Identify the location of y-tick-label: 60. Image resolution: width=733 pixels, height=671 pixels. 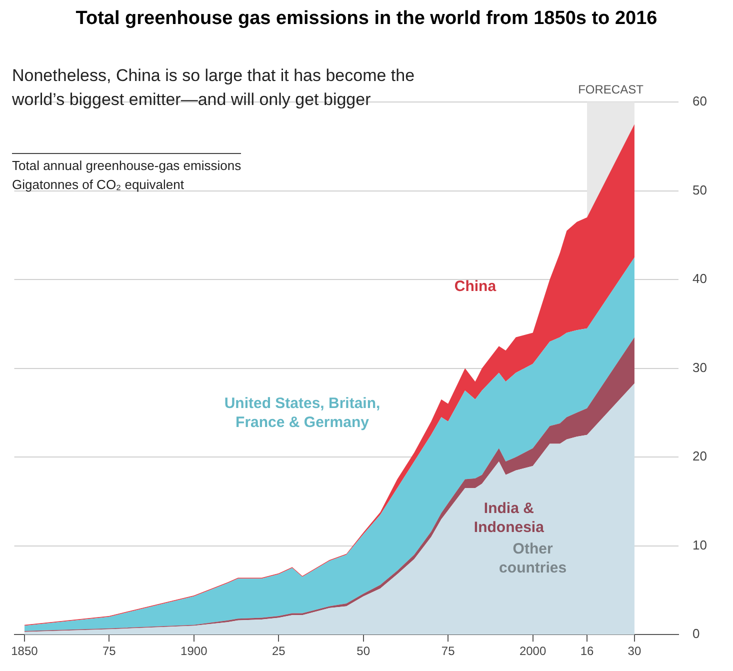
(700, 101).